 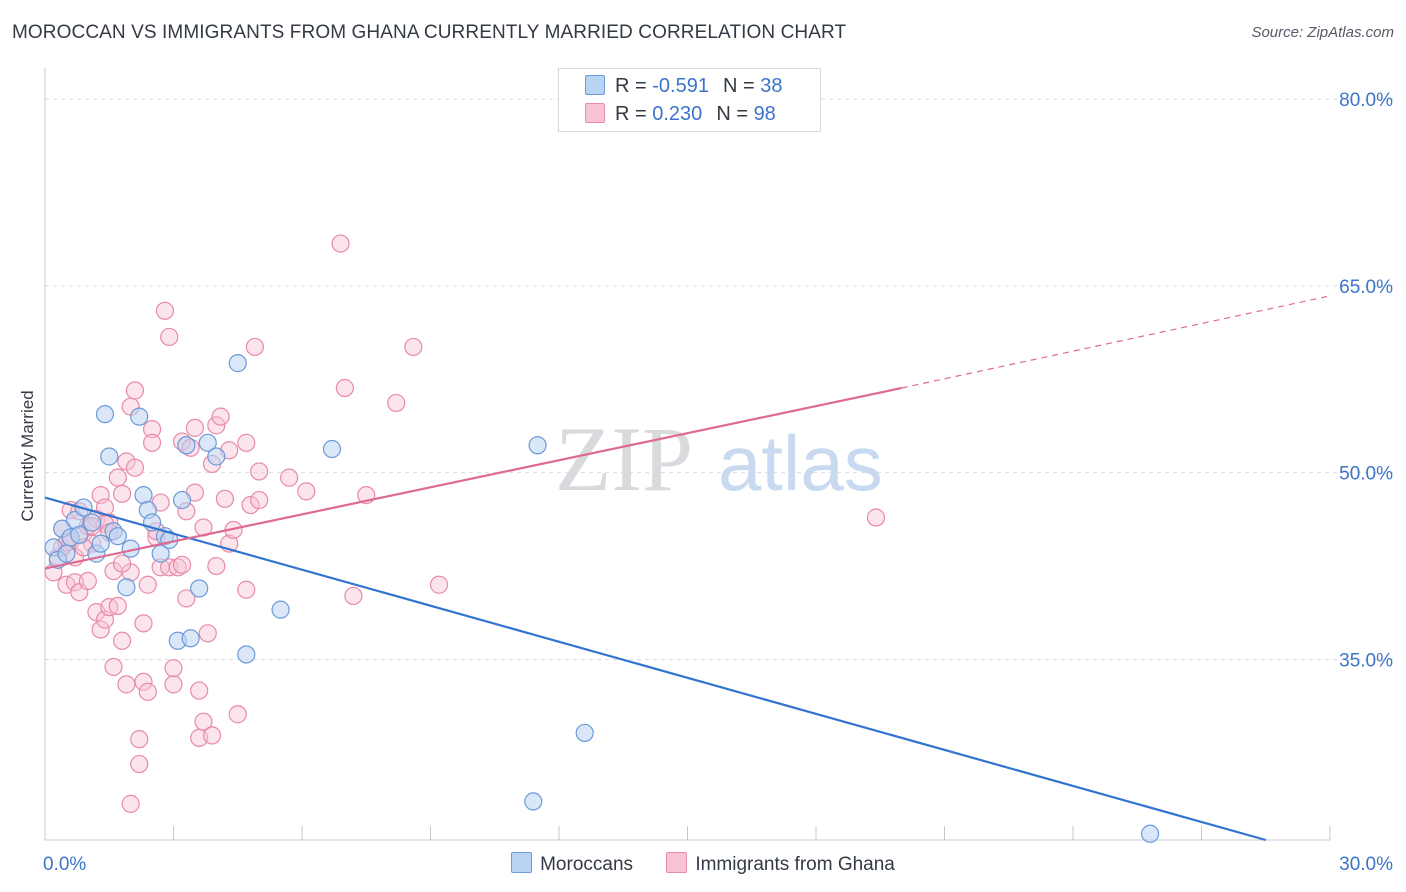 I want to click on y-tick-label: 65.0%, so click(x=1366, y=287).